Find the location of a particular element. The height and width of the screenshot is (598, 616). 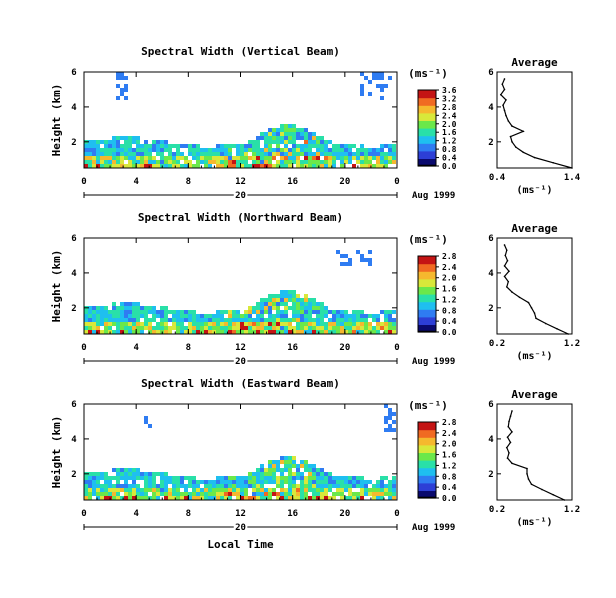

colorbar-tick-label: 2.8 is located at coordinates (449, 422).